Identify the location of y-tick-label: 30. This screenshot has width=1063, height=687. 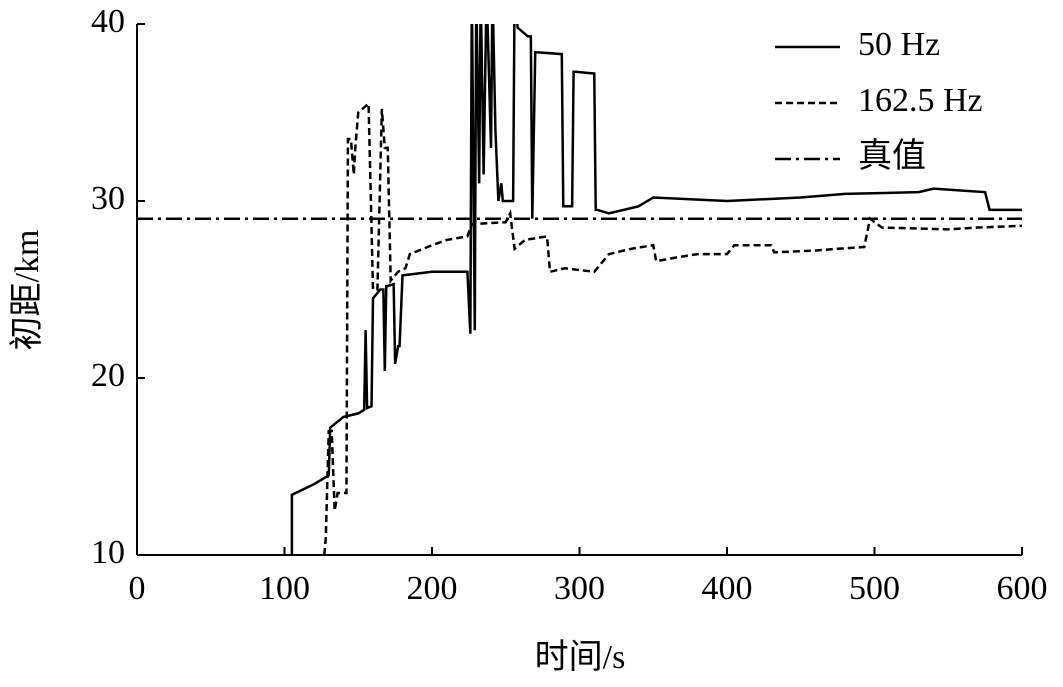
(108, 198).